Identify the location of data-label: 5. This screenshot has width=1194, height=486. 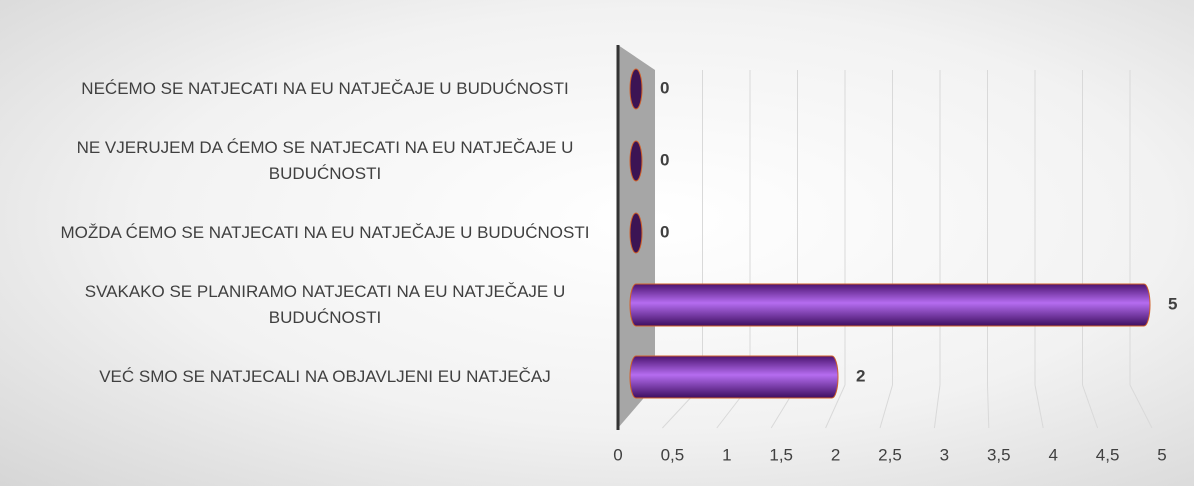
(1172, 303).